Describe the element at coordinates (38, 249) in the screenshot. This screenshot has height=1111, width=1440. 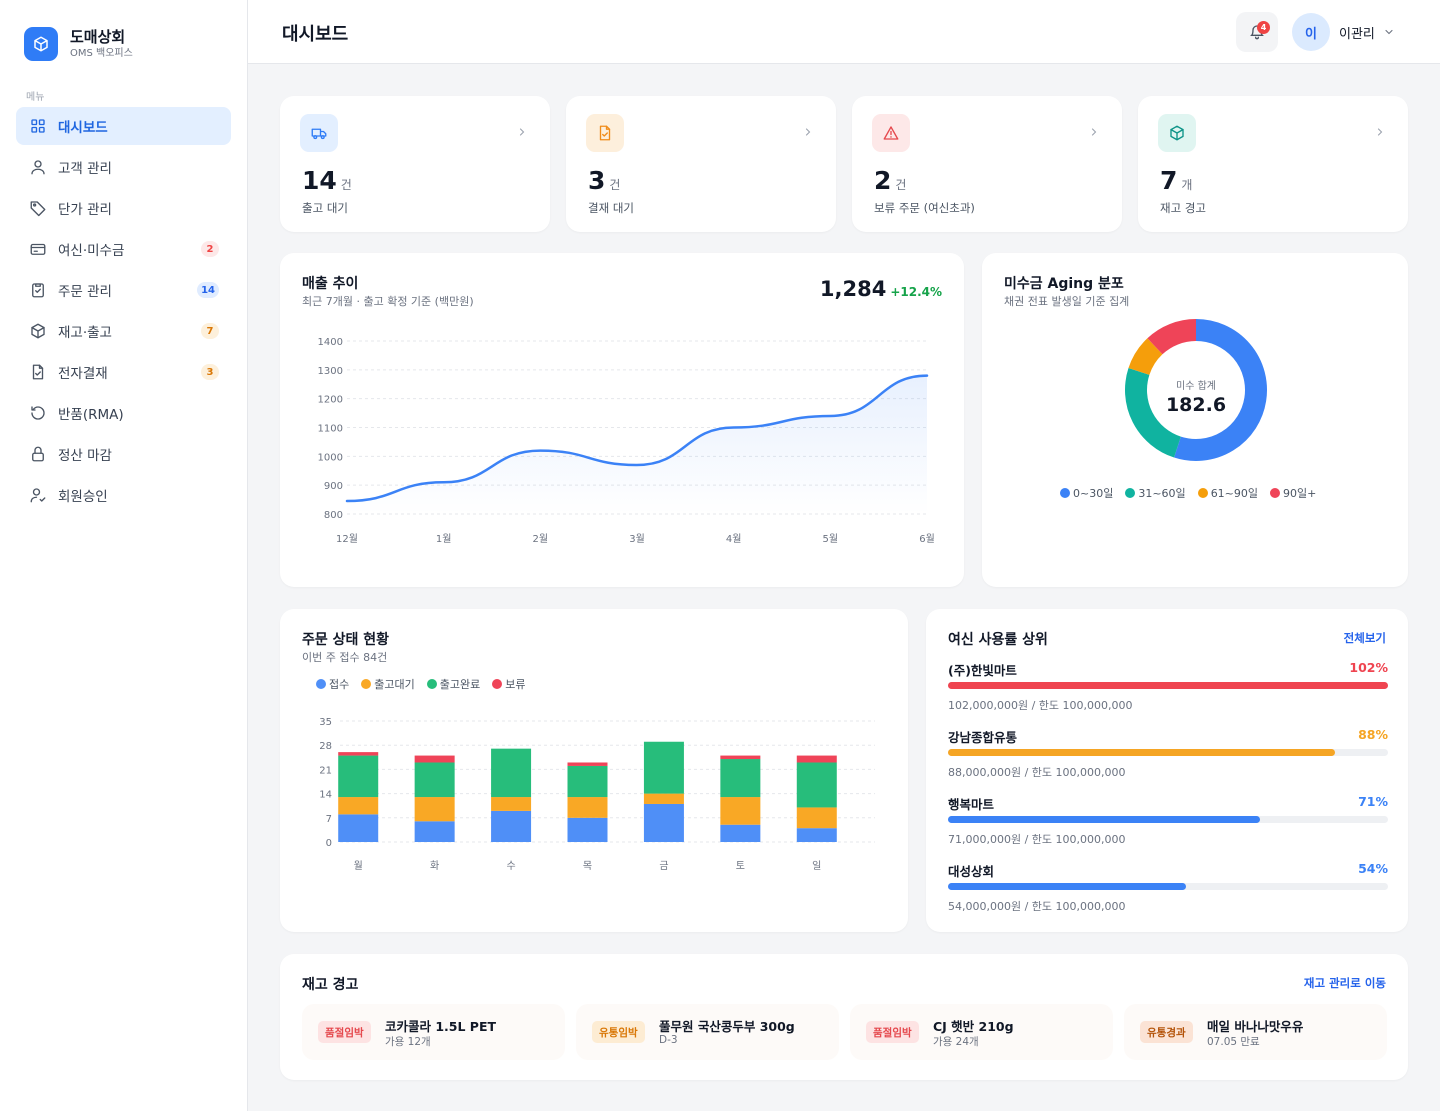
I see `card-icon` at that location.